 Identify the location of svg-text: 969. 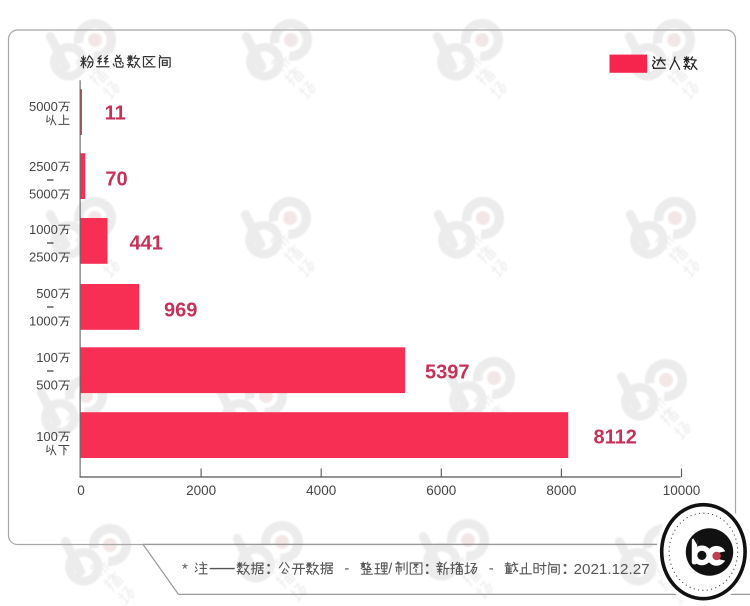
(180, 310).